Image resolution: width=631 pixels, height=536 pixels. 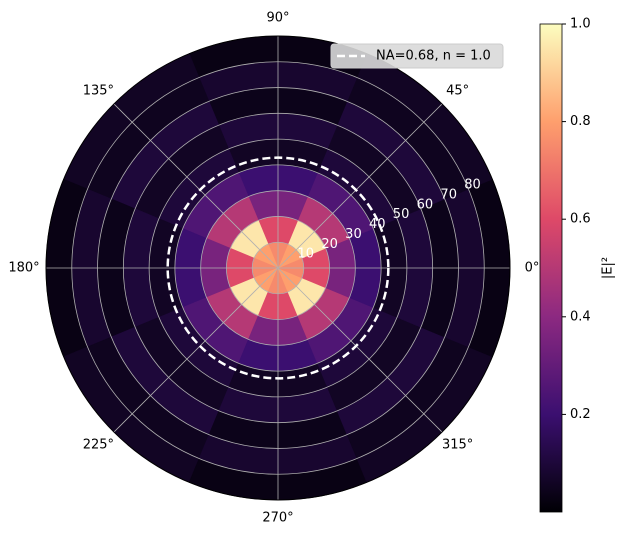 I want to click on theta-tick-label: 135°, so click(x=98, y=91).